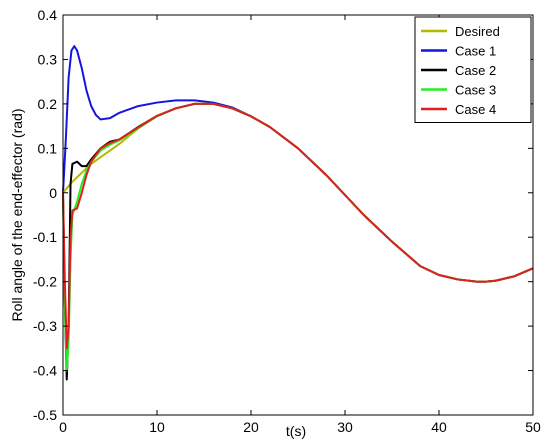 The image size is (550, 444). Describe the element at coordinates (251, 427) in the screenshot. I see `x-tick-label: 20` at that location.